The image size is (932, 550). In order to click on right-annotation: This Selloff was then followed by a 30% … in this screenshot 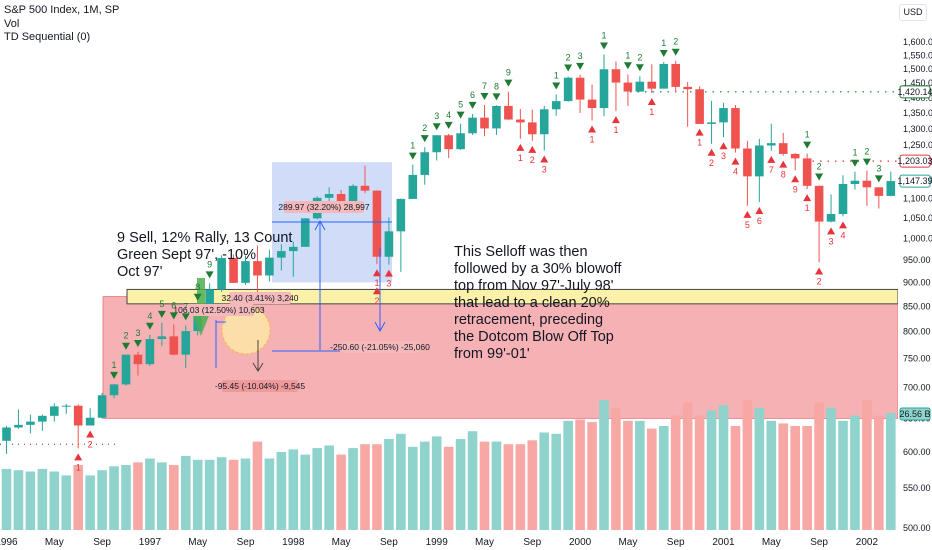, I will do `click(537, 303)`.